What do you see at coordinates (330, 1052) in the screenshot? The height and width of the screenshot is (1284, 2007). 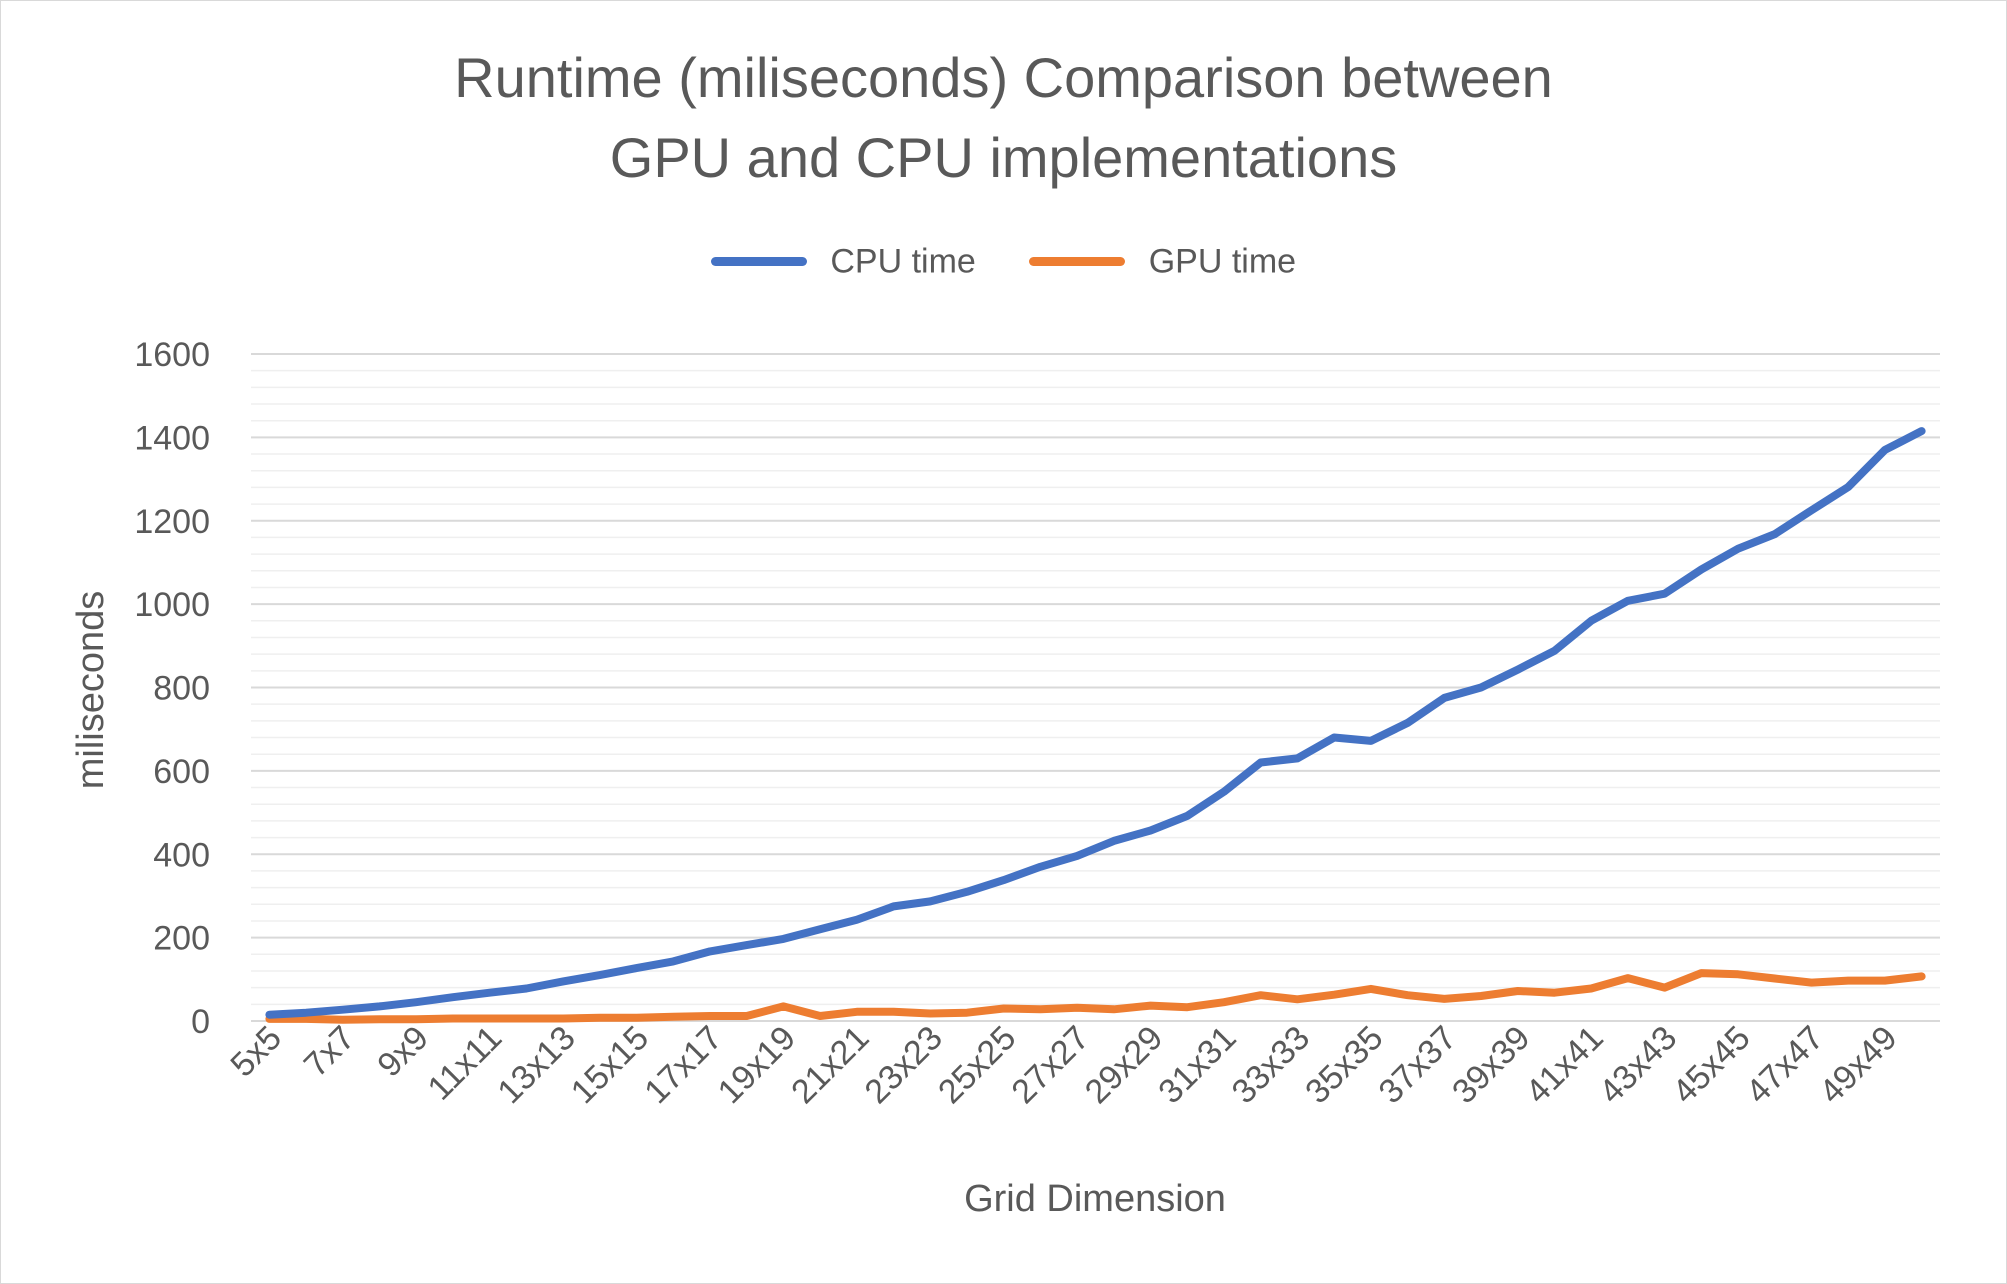 I see `x-tick-label: 7x7` at bounding box center [330, 1052].